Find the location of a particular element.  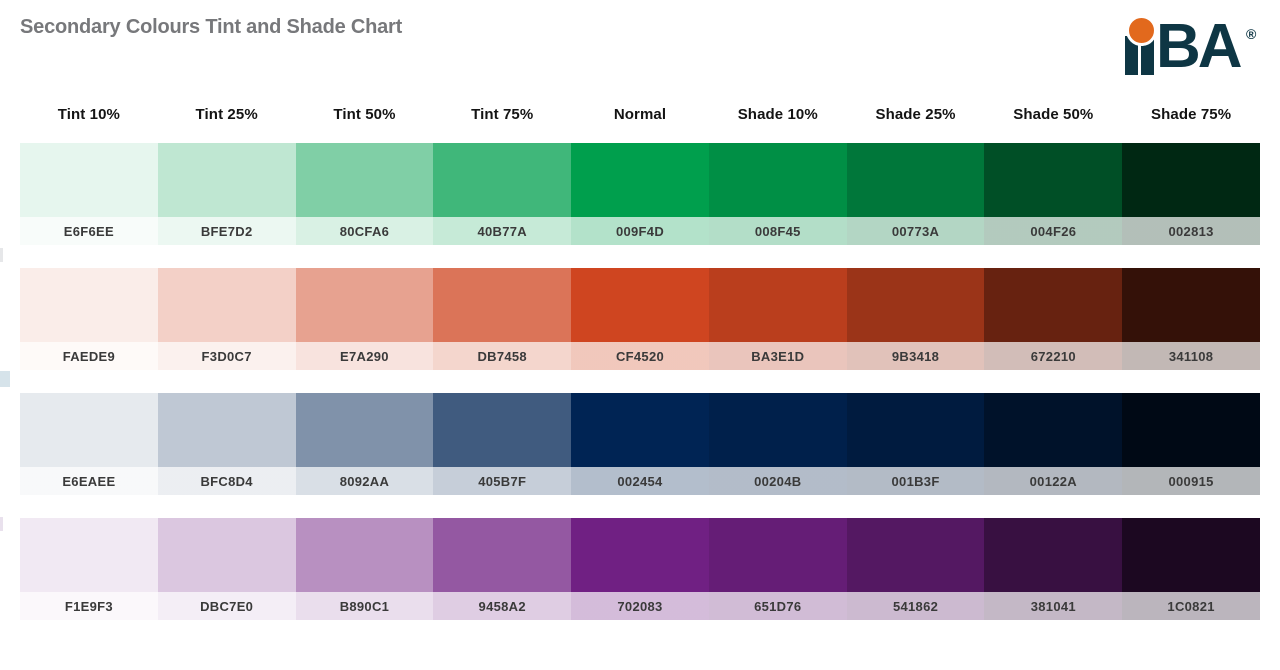

column-header: Tint 75% is located at coordinates (502, 114).